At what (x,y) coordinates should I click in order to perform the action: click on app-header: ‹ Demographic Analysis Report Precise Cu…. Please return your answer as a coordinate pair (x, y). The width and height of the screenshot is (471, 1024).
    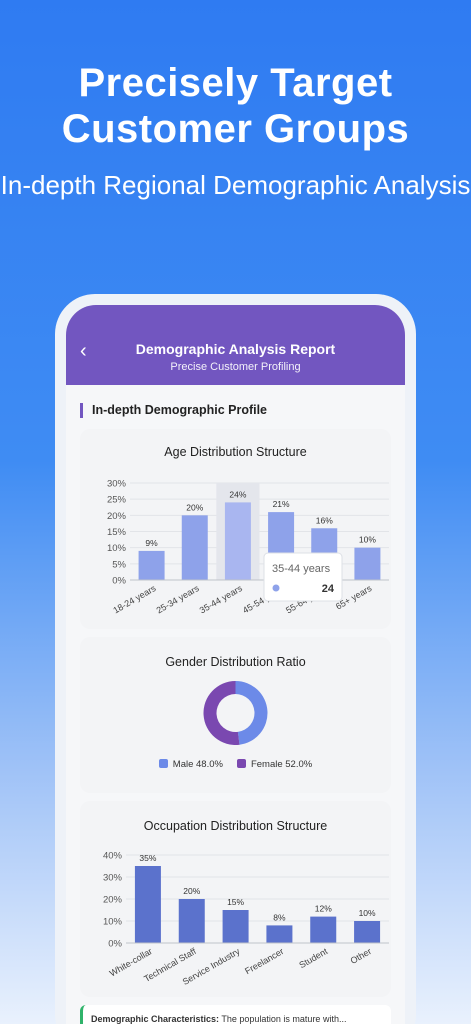
    Looking at the image, I should click on (235, 345).